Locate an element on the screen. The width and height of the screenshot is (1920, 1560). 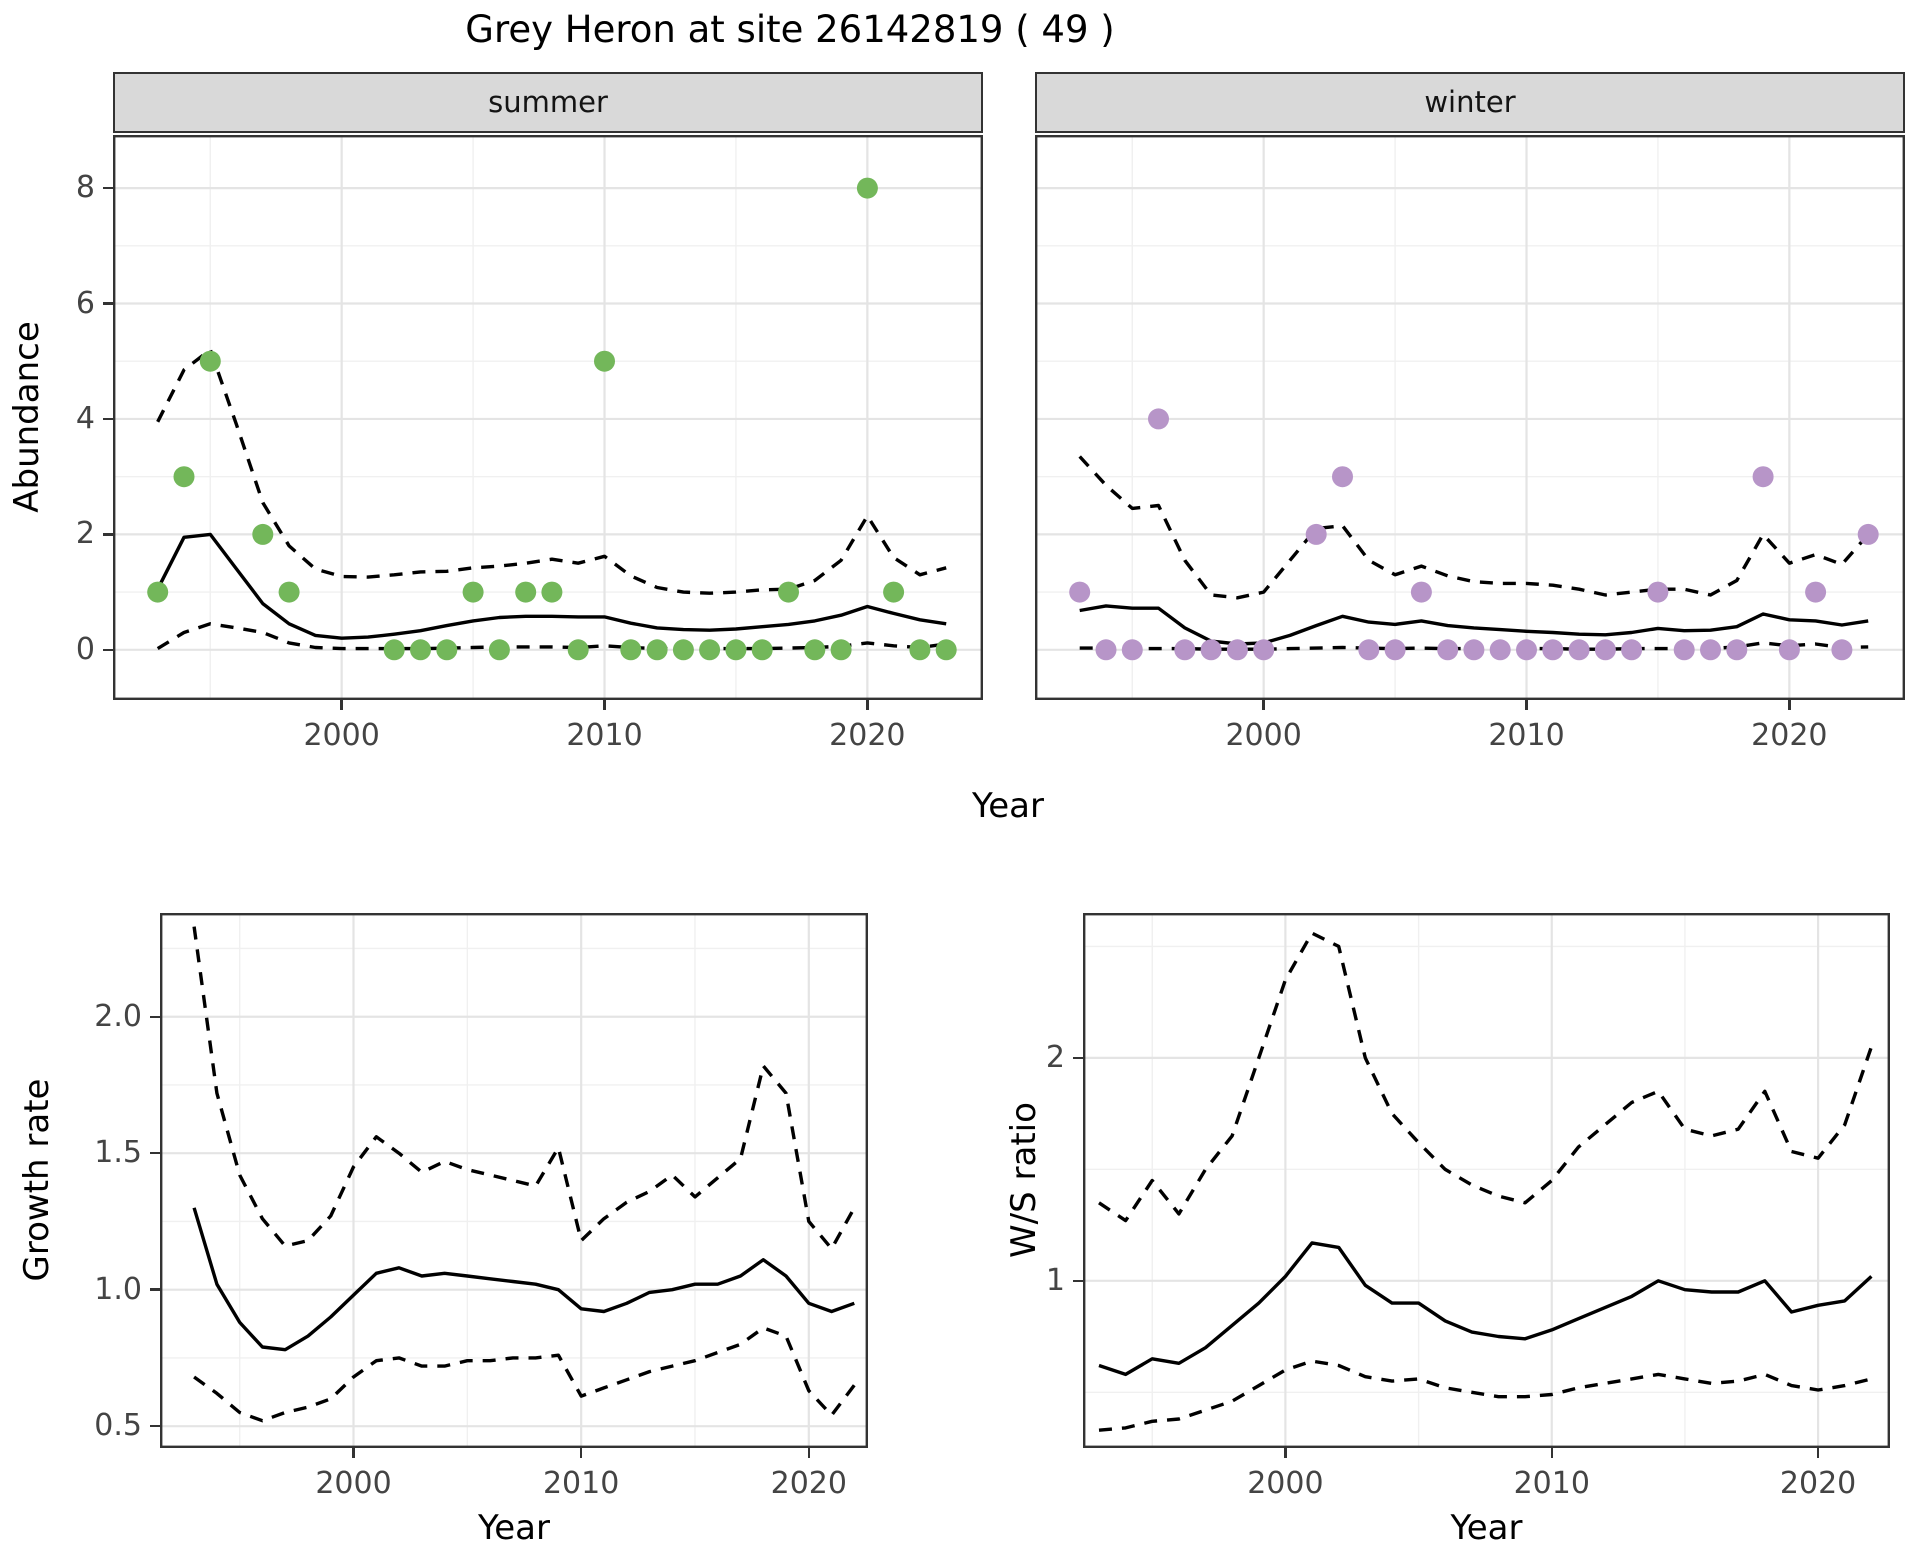
tick-label: 0.5 is located at coordinates (118, 1426).